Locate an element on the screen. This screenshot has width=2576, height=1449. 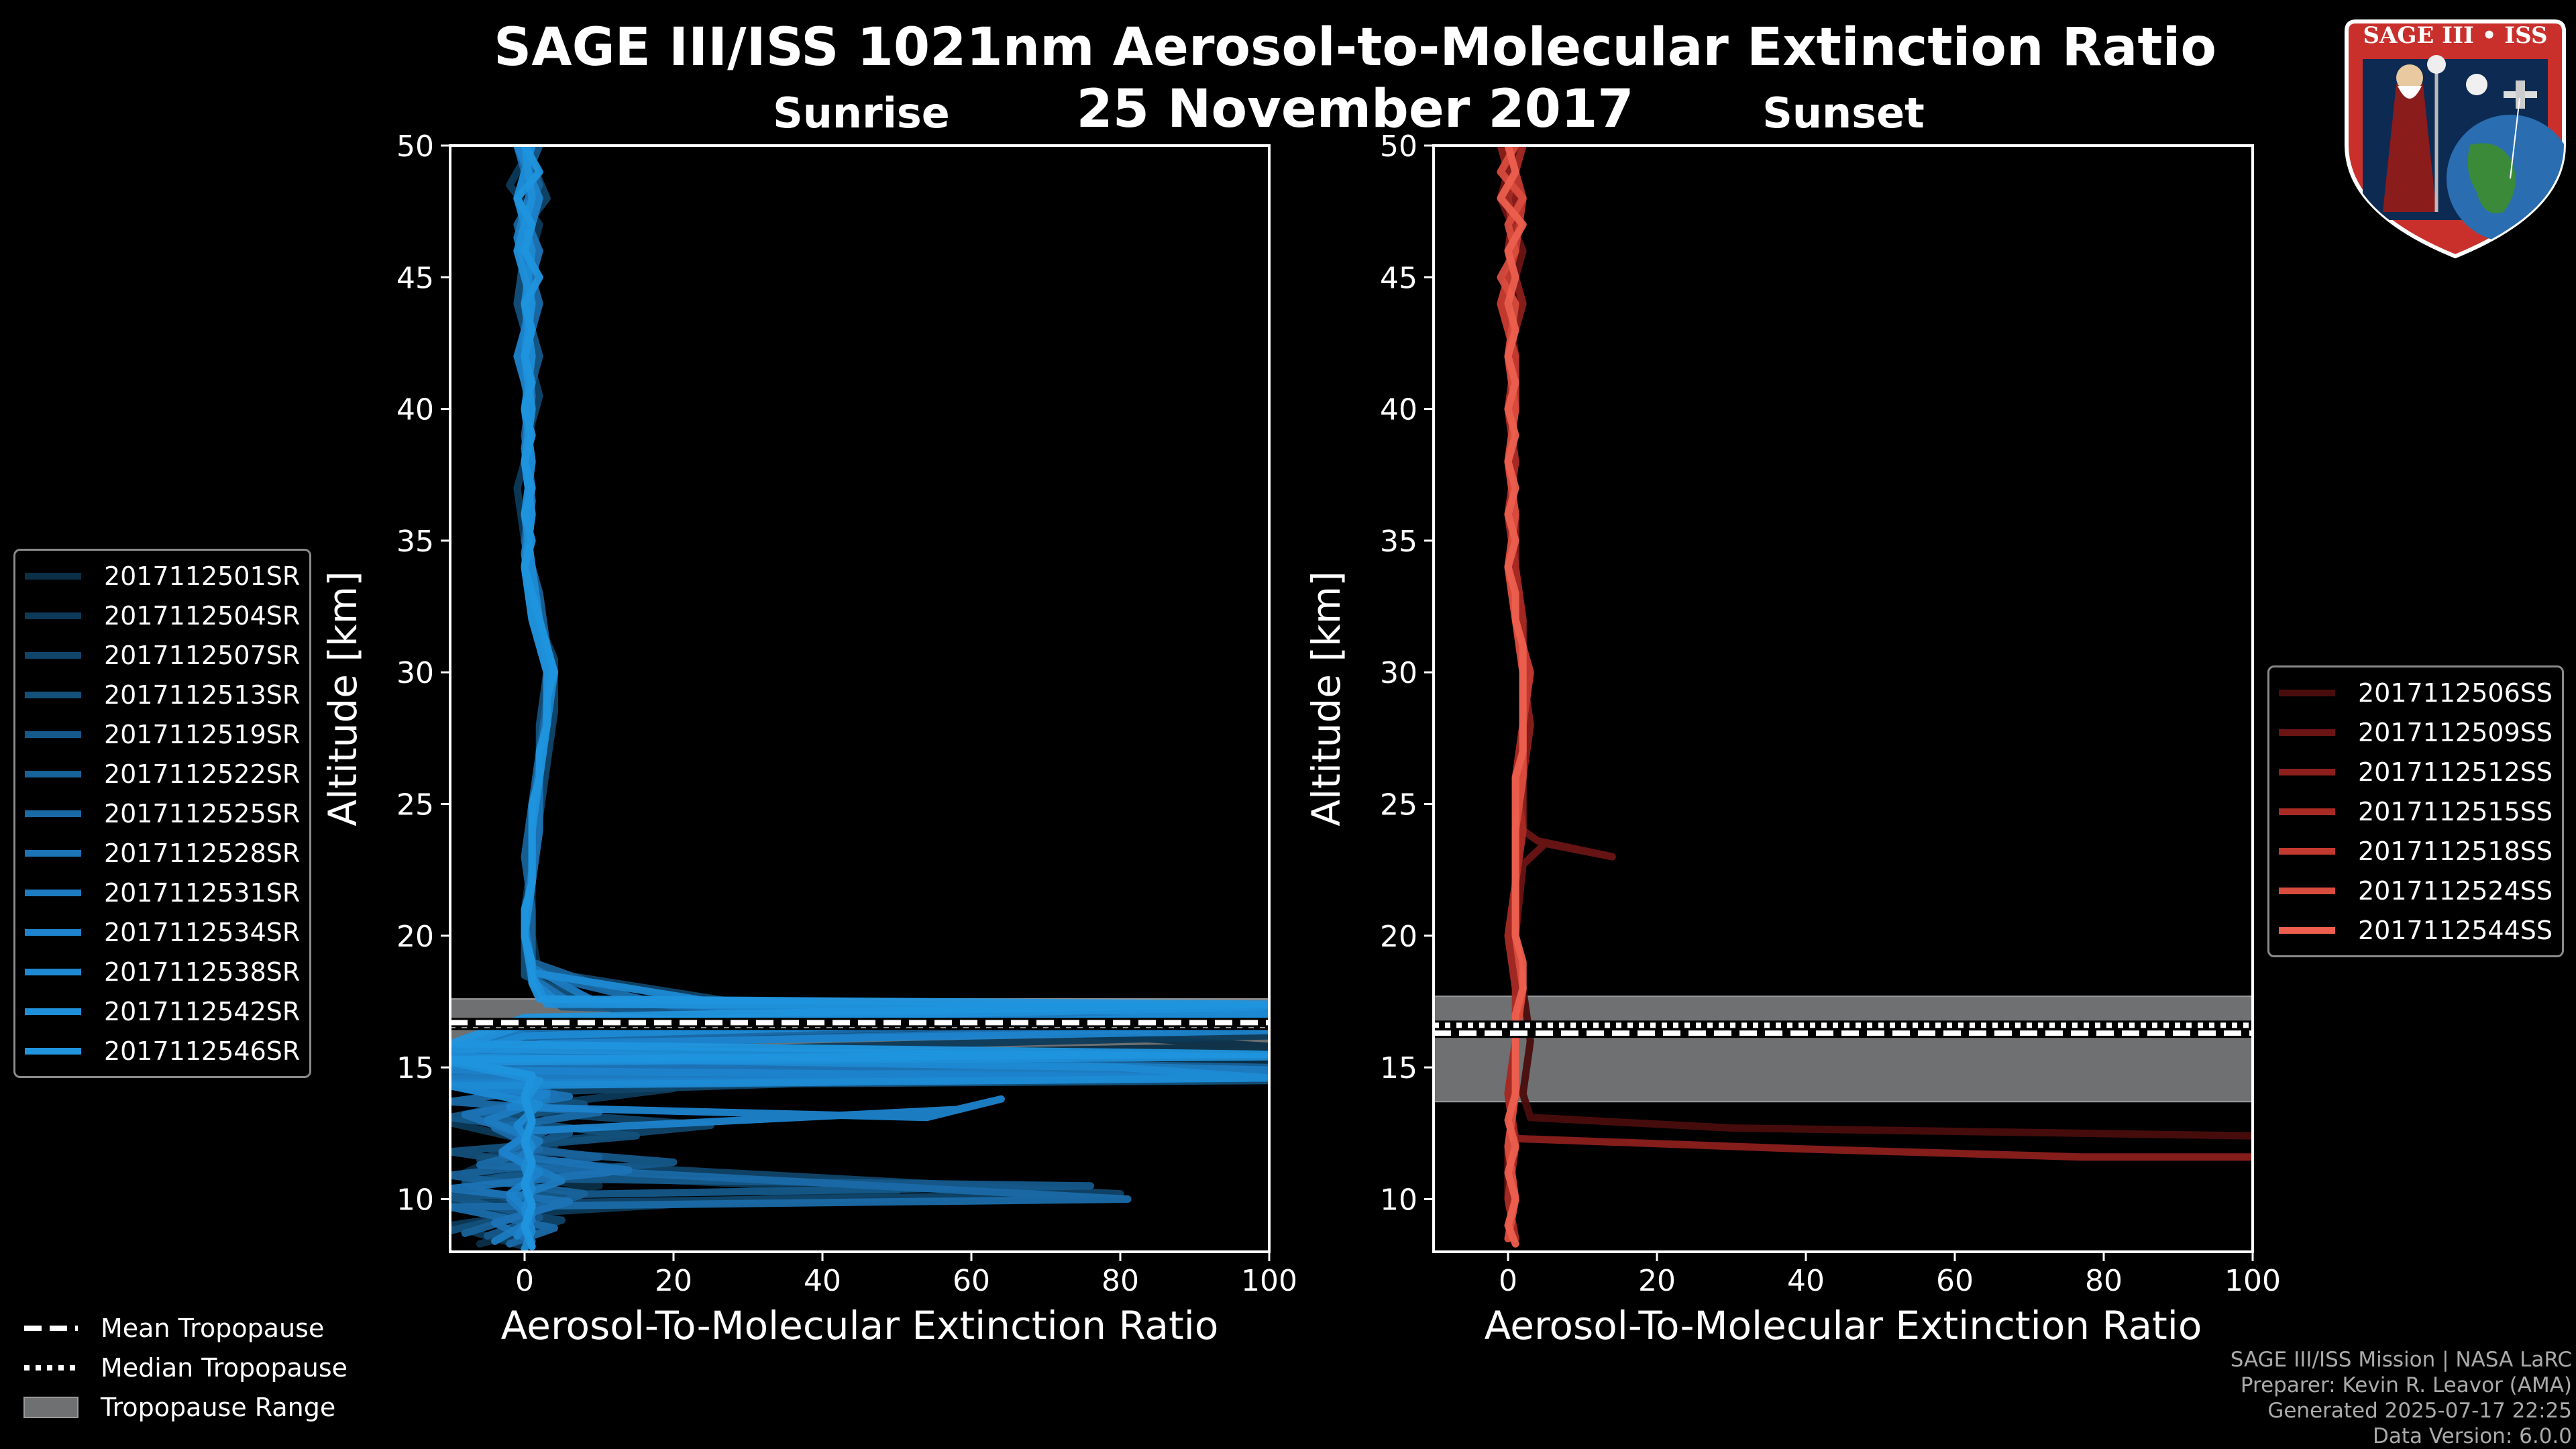
sunrise-ylabel: Altitude [km] is located at coordinates (343, 698).